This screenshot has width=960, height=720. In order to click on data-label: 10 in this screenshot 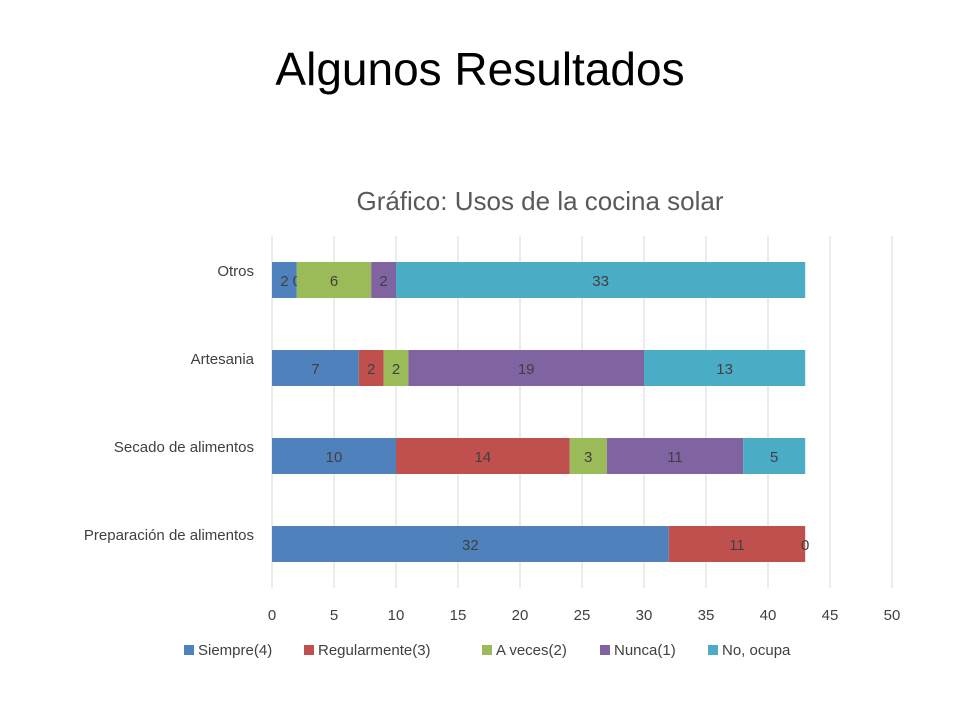, I will do `click(334, 457)`.